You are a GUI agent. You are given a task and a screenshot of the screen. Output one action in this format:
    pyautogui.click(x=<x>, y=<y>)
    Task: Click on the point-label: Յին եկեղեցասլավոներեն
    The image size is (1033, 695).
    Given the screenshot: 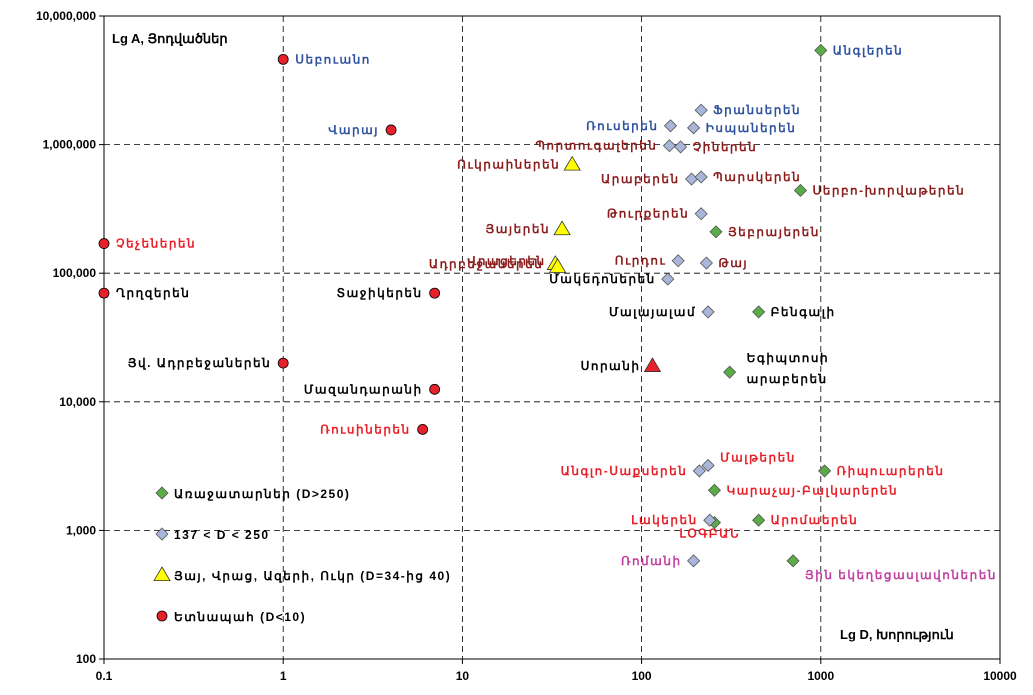 What is the action you would take?
    pyautogui.click(x=901, y=575)
    